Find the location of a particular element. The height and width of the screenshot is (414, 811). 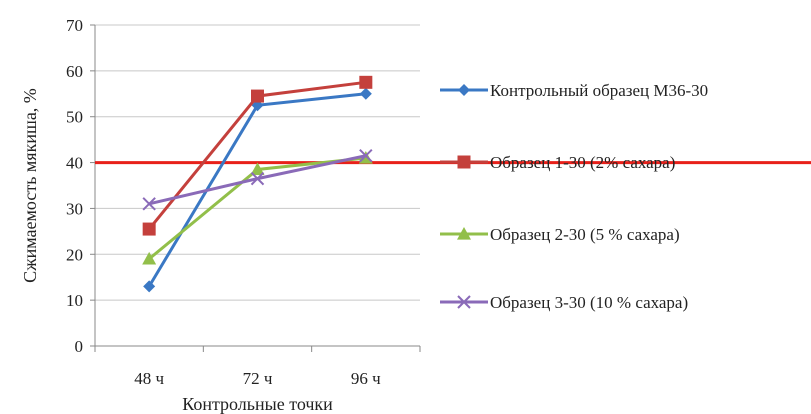

x-tick-label: 96 ч is located at coordinates (366, 378).